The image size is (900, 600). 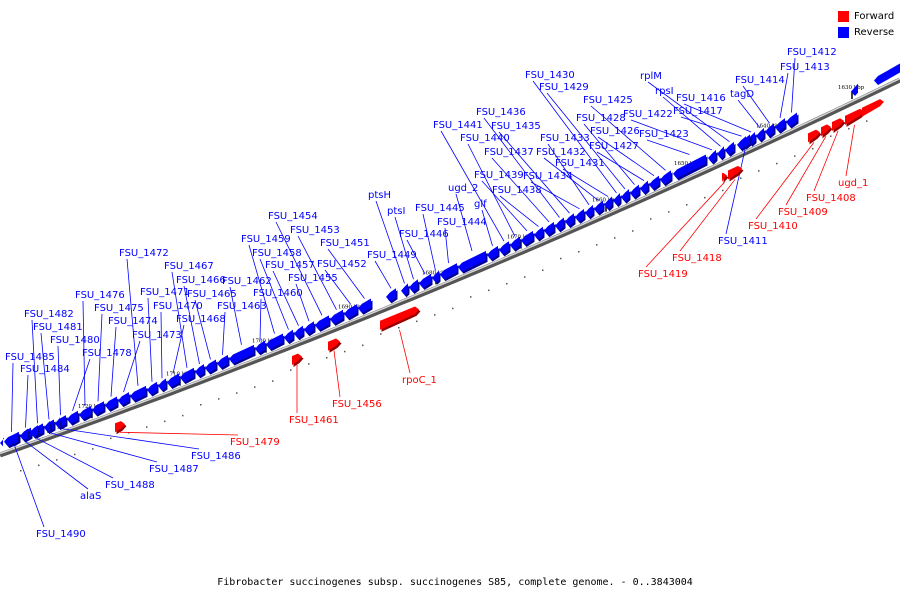 I want to click on gene-label-FSU_1445: FSU_1445, so click(x=440, y=208).